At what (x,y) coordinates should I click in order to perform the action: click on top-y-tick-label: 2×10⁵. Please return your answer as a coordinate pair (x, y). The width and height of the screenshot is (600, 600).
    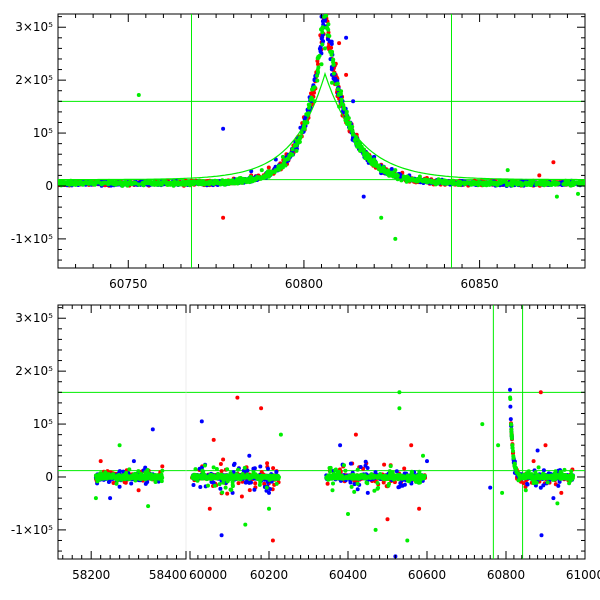
    Looking at the image, I should click on (34, 80).